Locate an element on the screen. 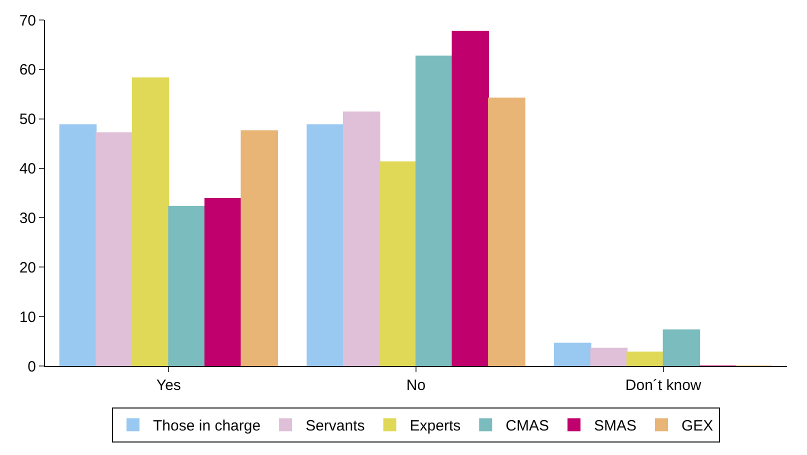 The image size is (807, 455). y-tick-label: 50 is located at coordinates (27, 119).